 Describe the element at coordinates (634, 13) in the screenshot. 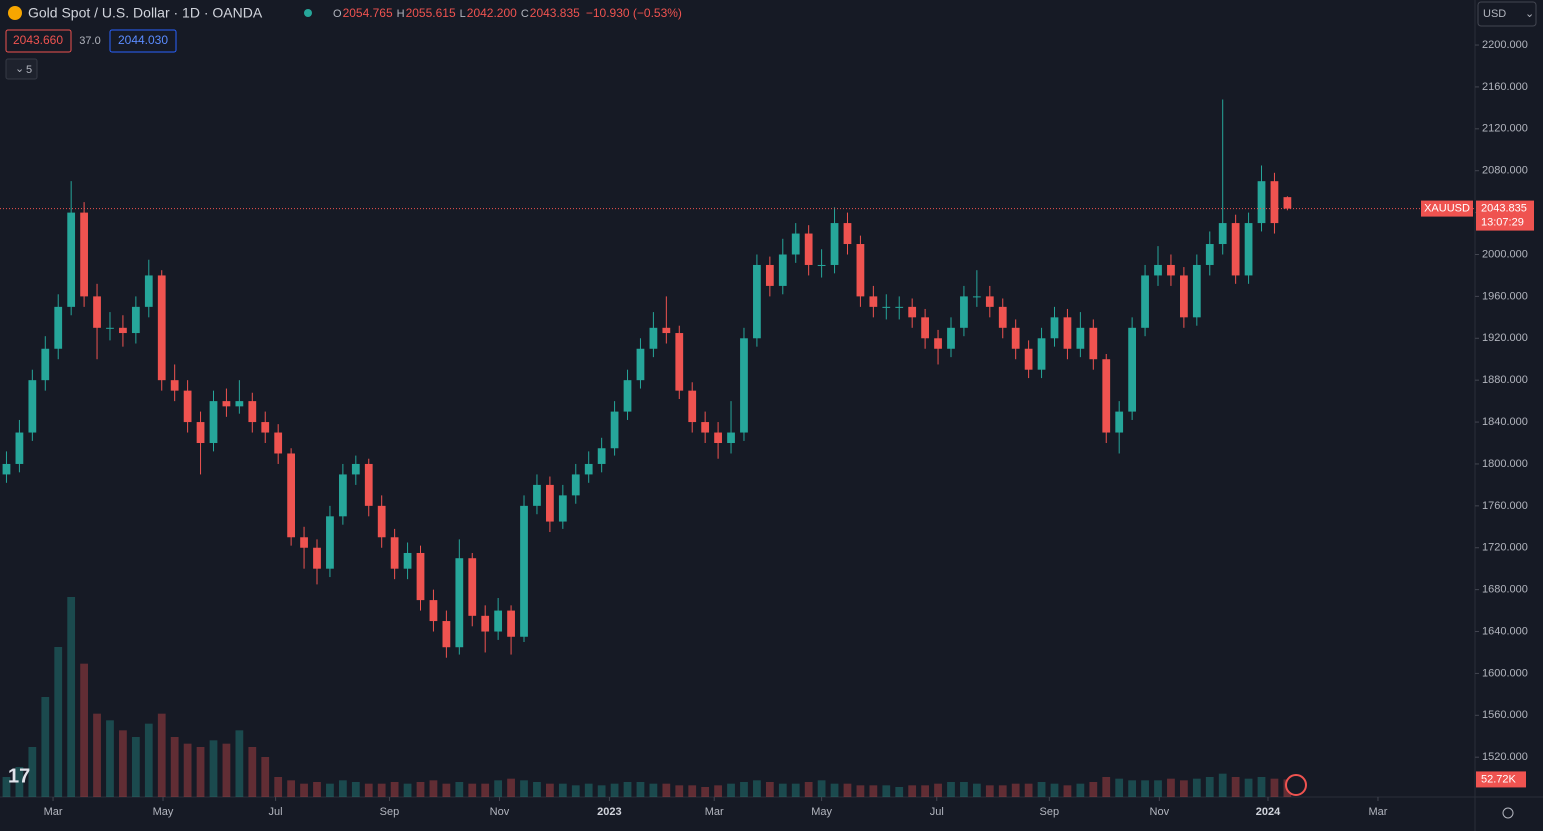

I see `change: −10.930 (−0.53%)` at that location.